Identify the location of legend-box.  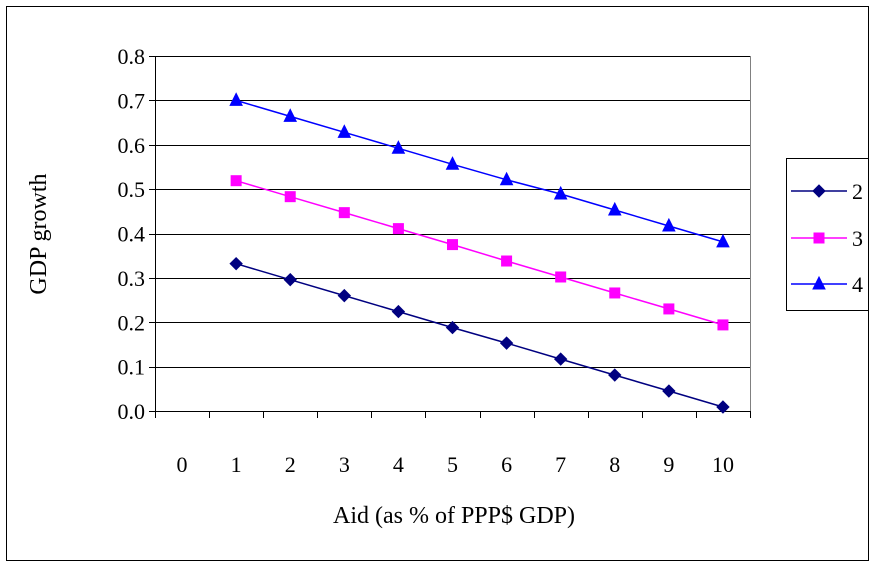
(827, 234).